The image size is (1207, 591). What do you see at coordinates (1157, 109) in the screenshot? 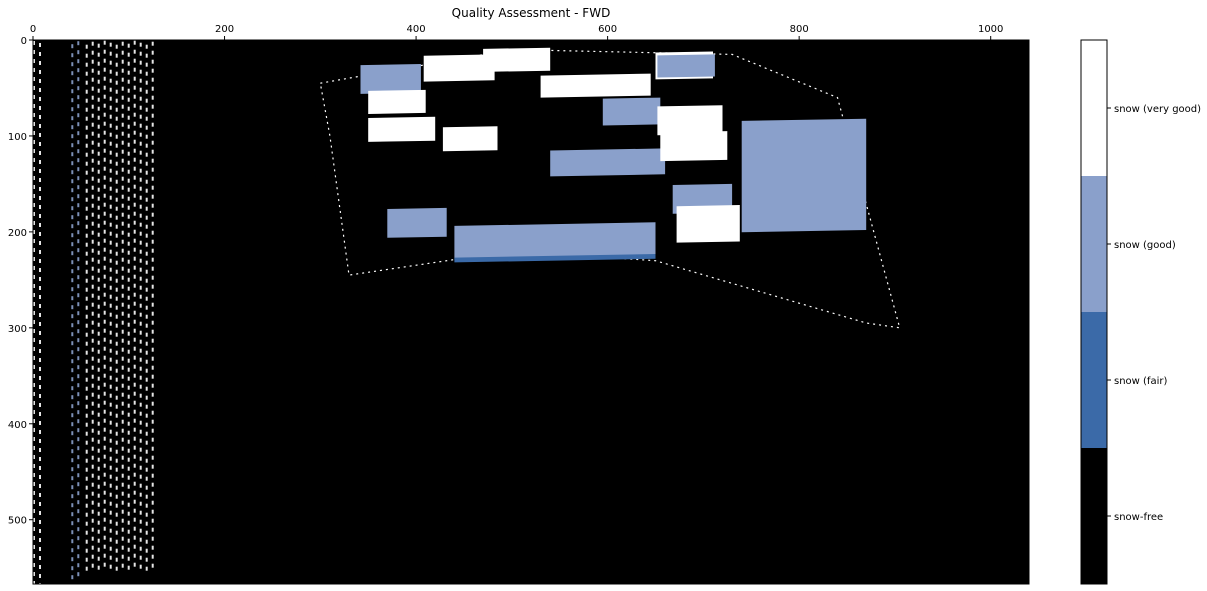
I see `colorbar-label: snow (very good)` at bounding box center [1157, 109].